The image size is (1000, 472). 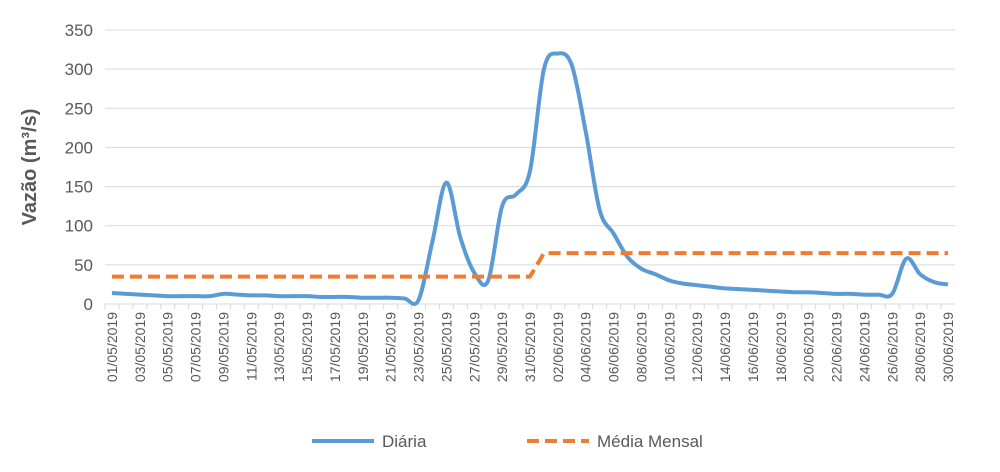 What do you see at coordinates (335, 347) in the screenshot?
I see `x-tick-label: 17/05/2019` at bounding box center [335, 347].